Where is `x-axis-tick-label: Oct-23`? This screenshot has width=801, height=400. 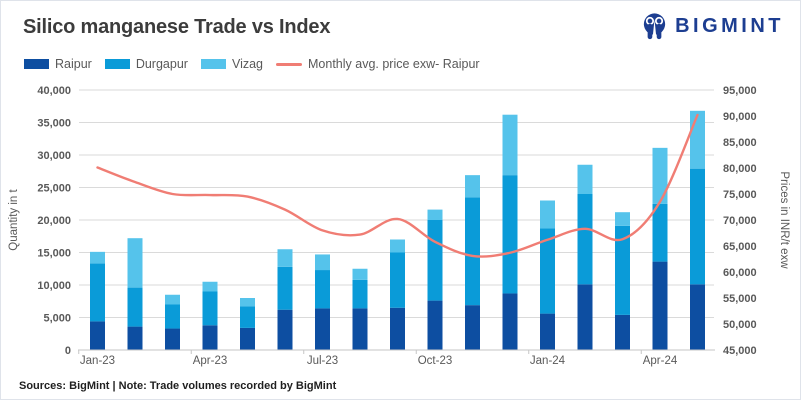
x-axis-tick-label: Oct-23 is located at coordinates (435, 361).